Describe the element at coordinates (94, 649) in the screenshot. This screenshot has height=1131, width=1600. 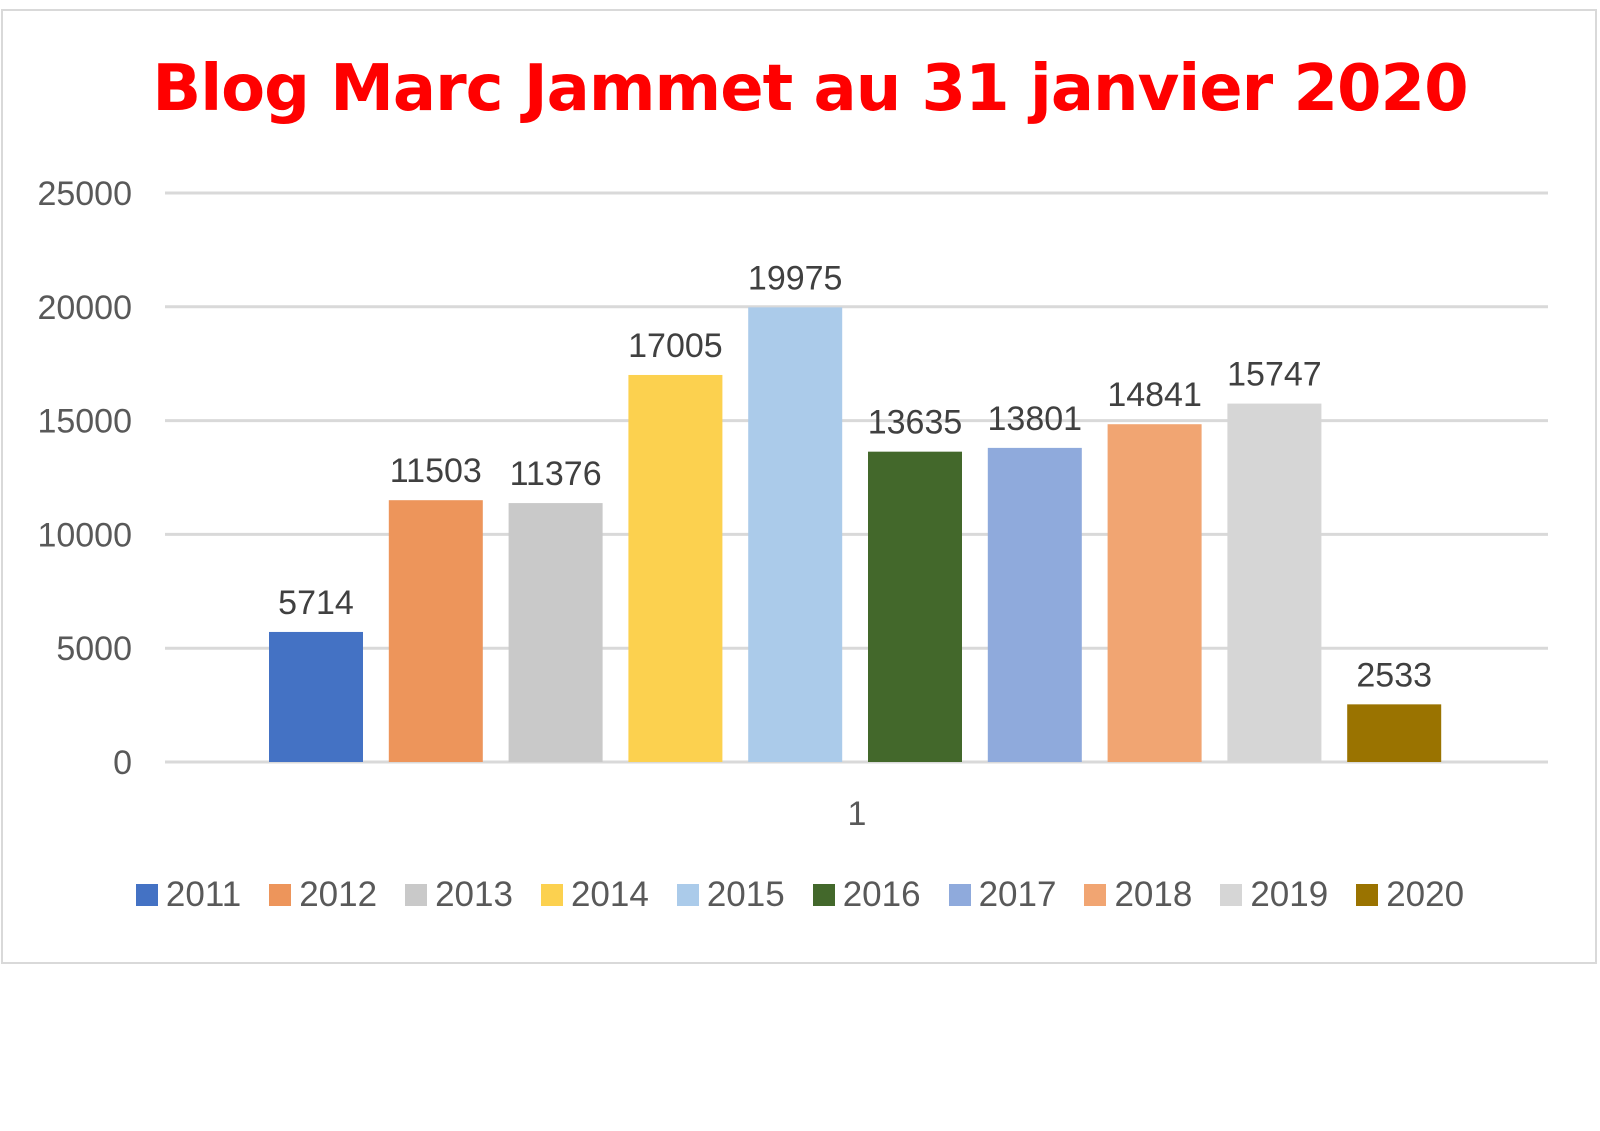
I see `y-tick-label: 5000` at that location.